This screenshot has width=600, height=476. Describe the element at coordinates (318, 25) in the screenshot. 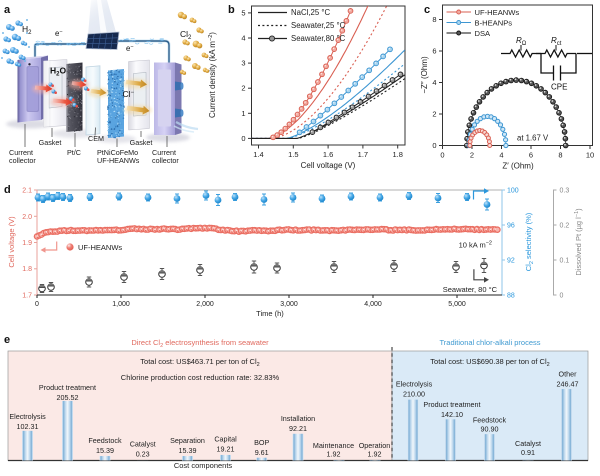

I see `svg-text: Seawater,25 °C` at that location.